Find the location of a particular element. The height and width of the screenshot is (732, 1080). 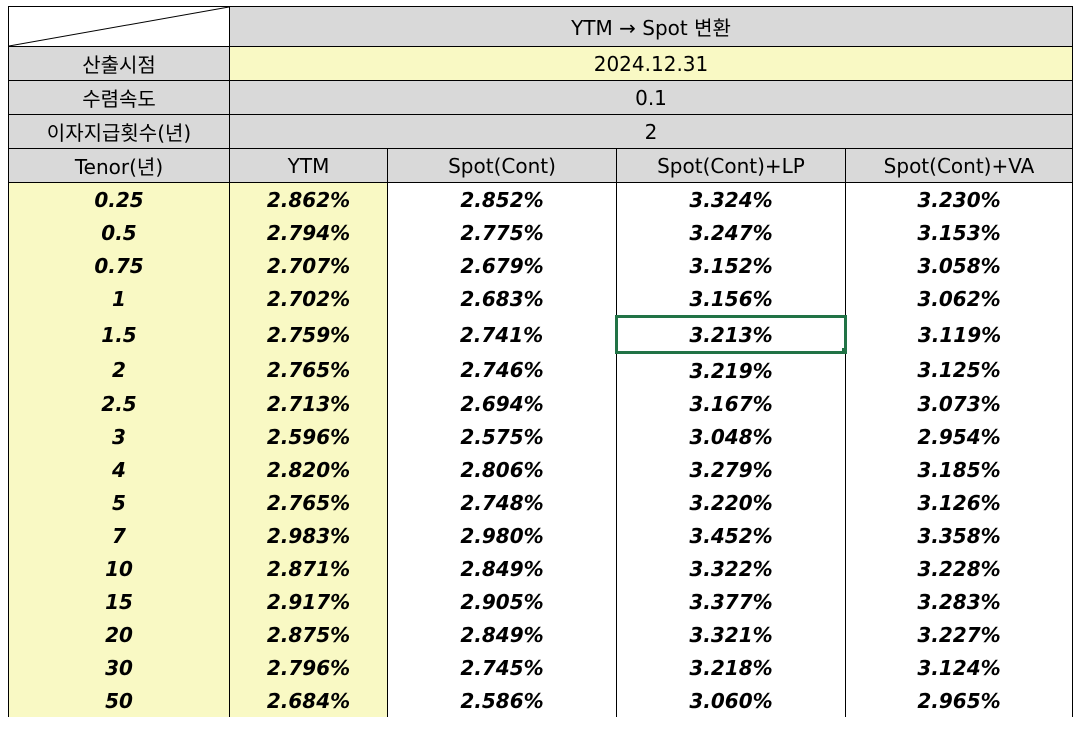

param-label-cell: 이자지급횟수(년) is located at coordinates (119, 131).